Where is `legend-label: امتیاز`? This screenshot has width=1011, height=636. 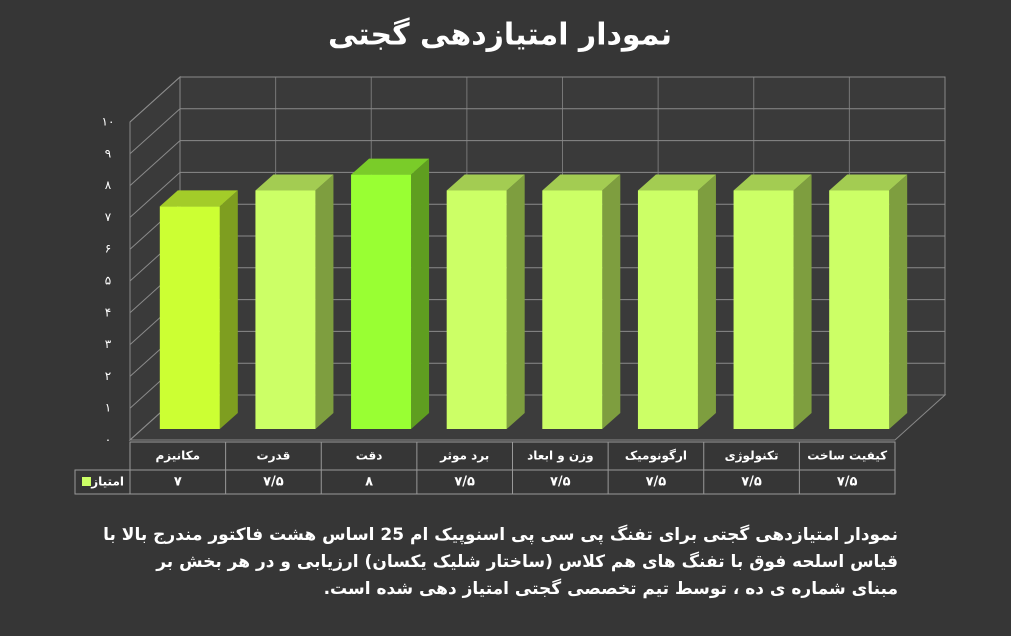
legend-label: امتیاز is located at coordinates (107, 482).